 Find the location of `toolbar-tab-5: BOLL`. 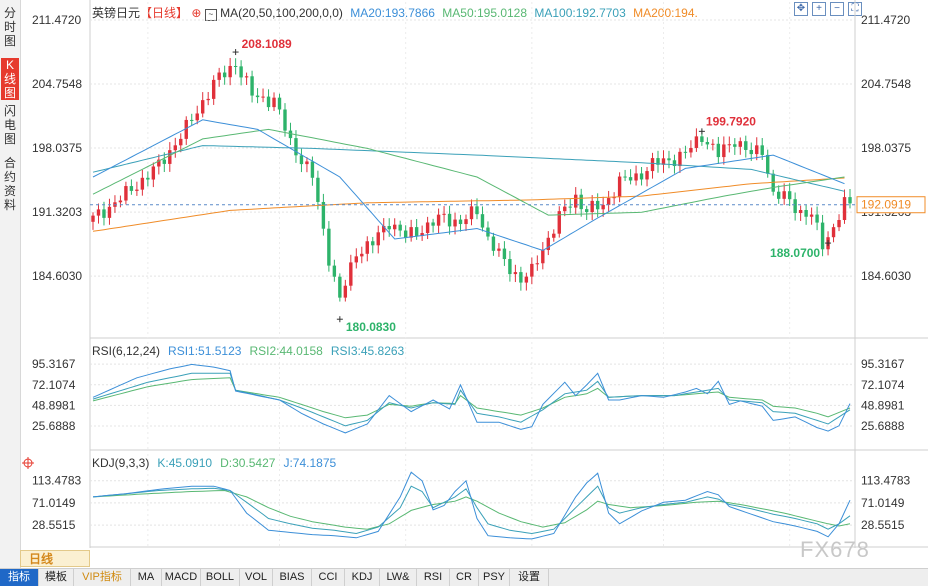

toolbar-tab-5: BOLL is located at coordinates (220, 577).